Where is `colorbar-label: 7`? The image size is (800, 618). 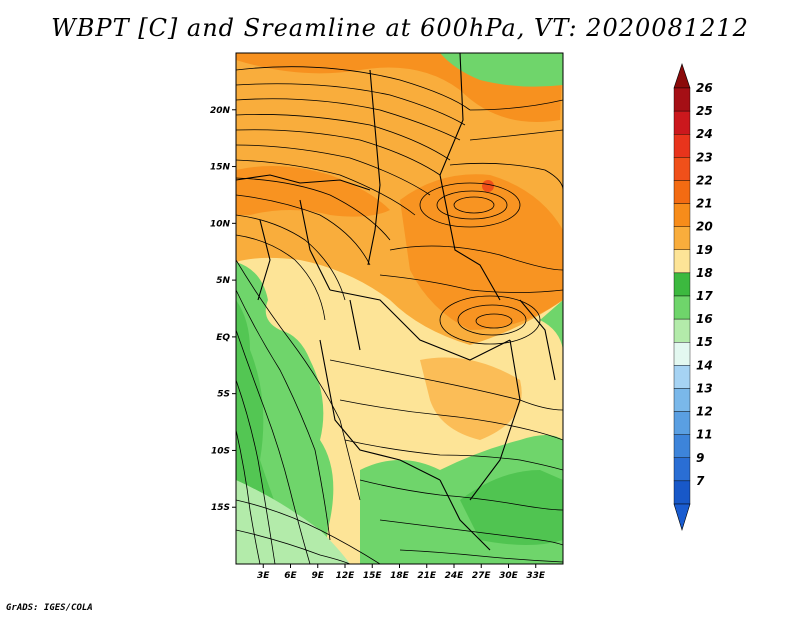
colorbar-label: 7 is located at coordinates (700, 481).